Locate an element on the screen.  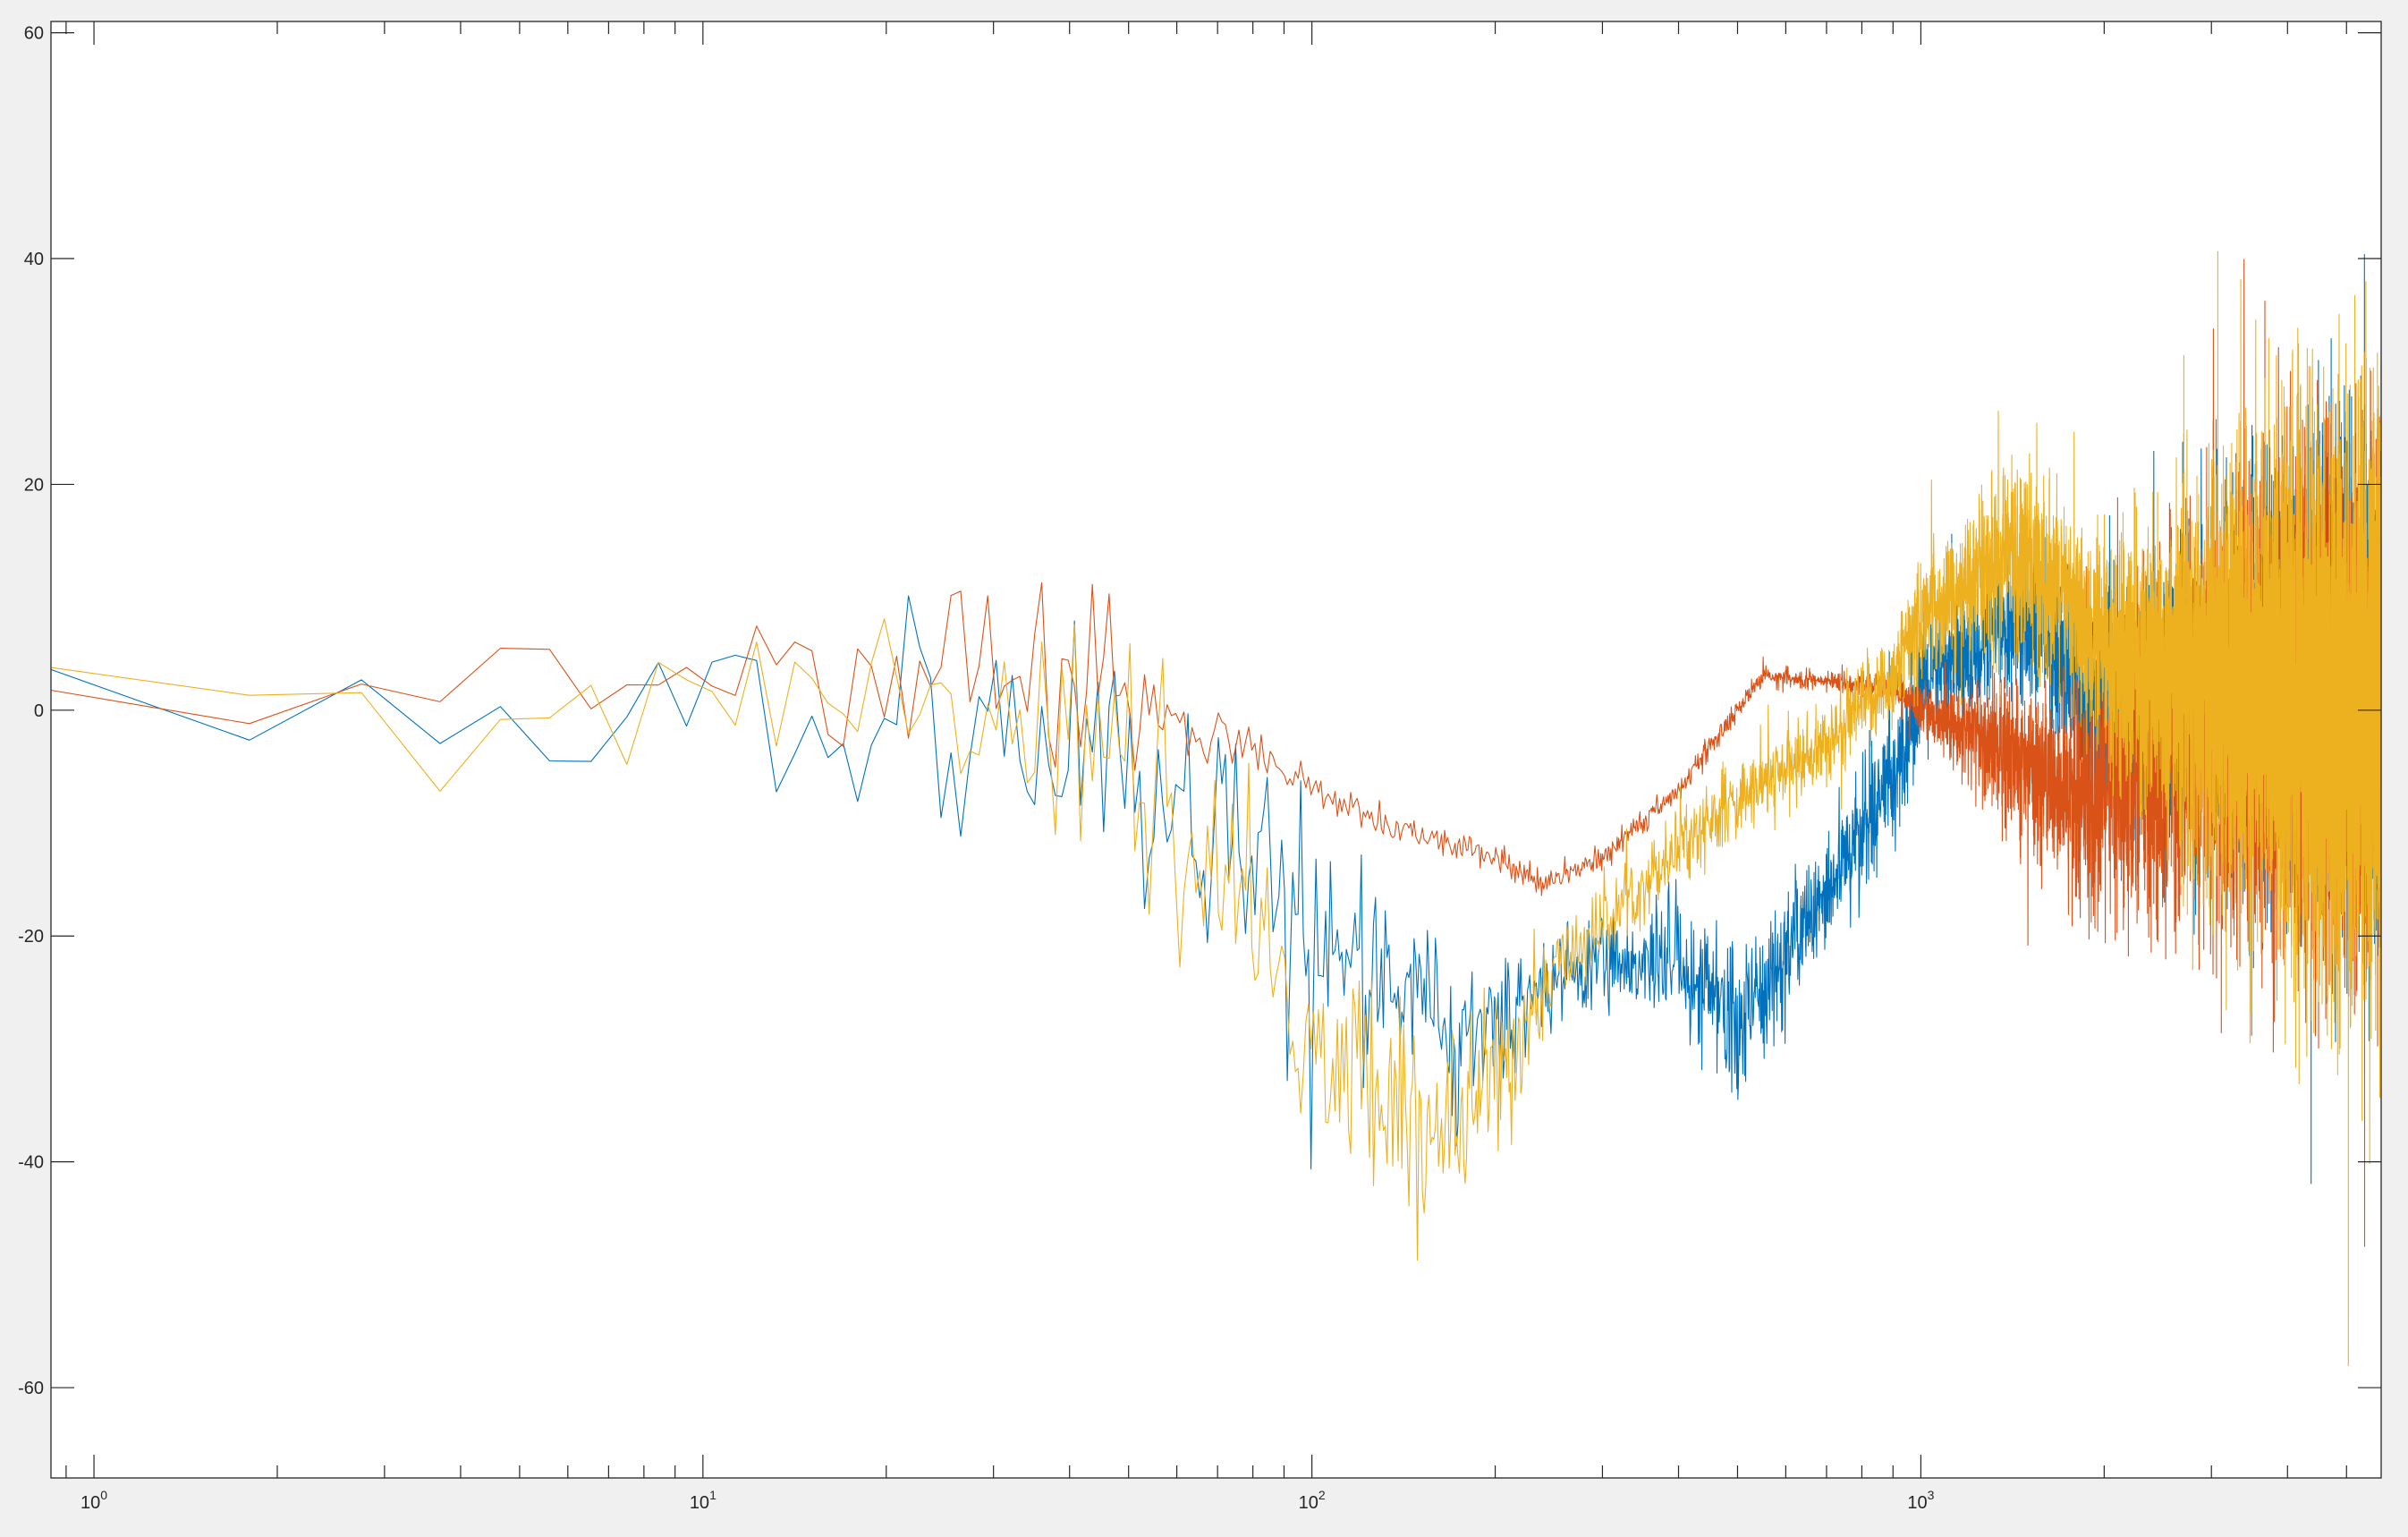
x-tick-label: 10¹ is located at coordinates (703, 1500).